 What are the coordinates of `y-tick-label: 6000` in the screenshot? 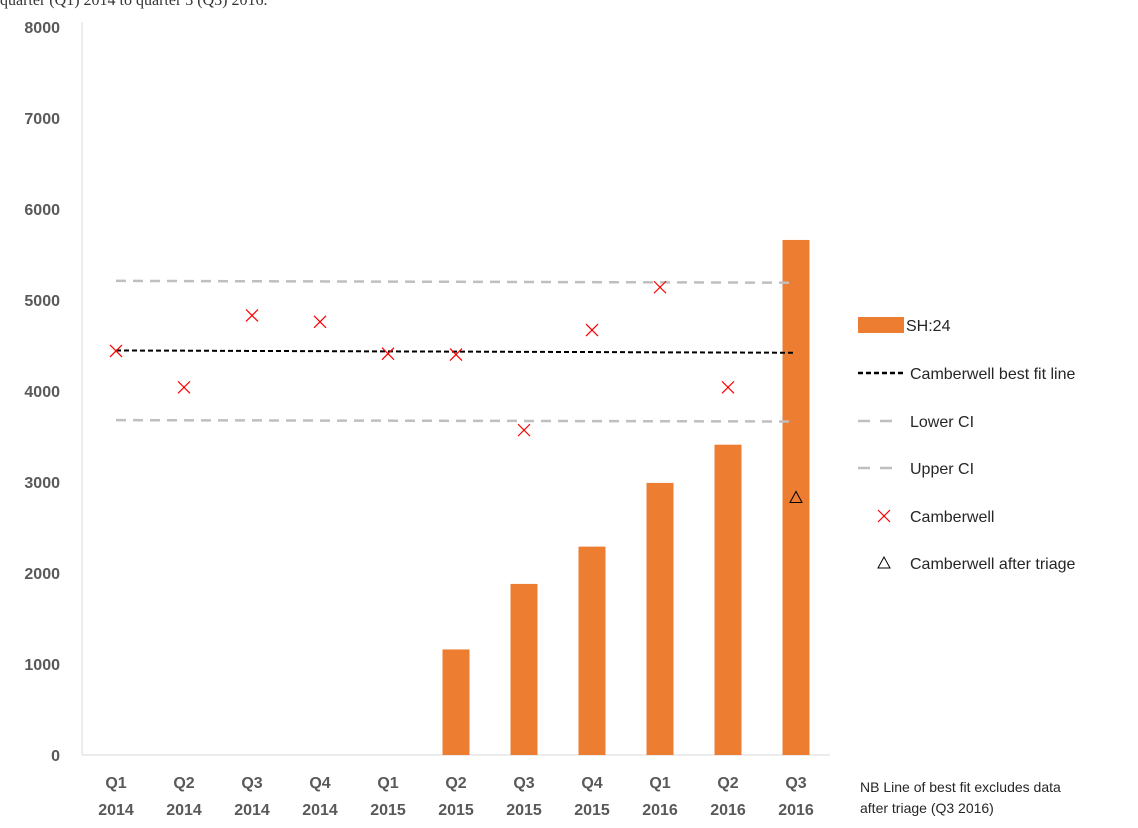 It's located at (42, 210).